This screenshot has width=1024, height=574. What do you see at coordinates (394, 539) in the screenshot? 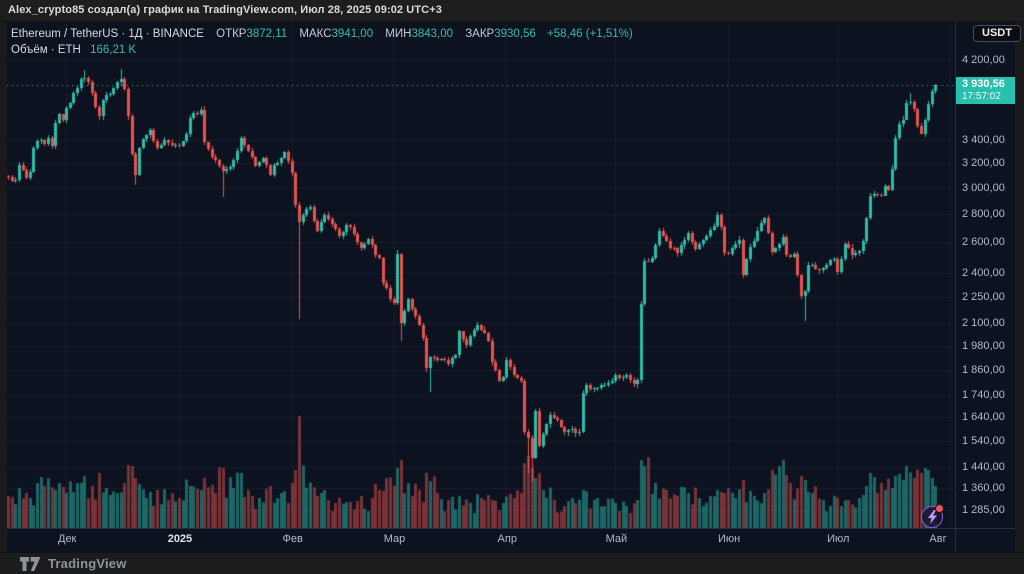
I see `time-tick-label: Мар` at bounding box center [394, 539].